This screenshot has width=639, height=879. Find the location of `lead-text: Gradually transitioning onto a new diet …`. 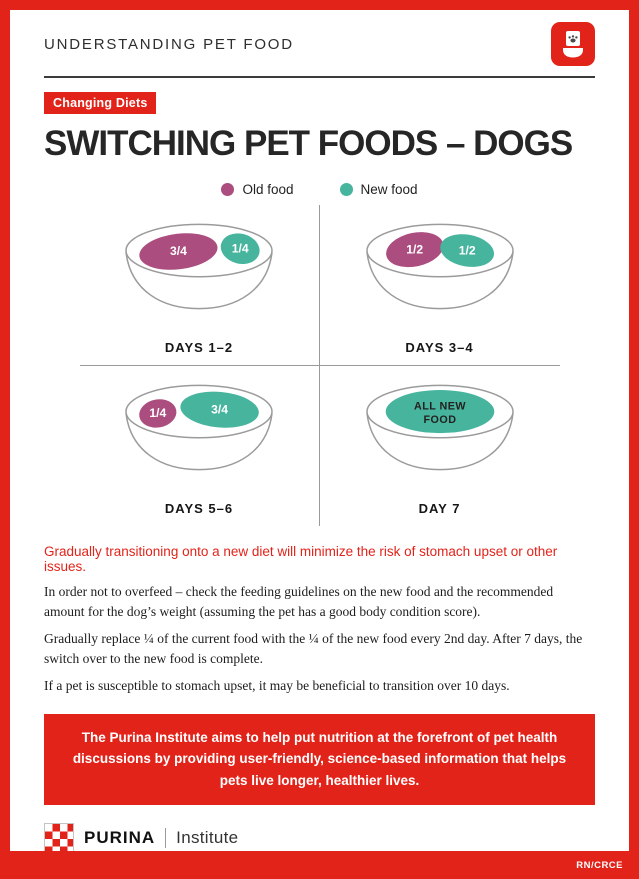

lead-text: Gradually transitioning onto a new diet … is located at coordinates (301, 559).